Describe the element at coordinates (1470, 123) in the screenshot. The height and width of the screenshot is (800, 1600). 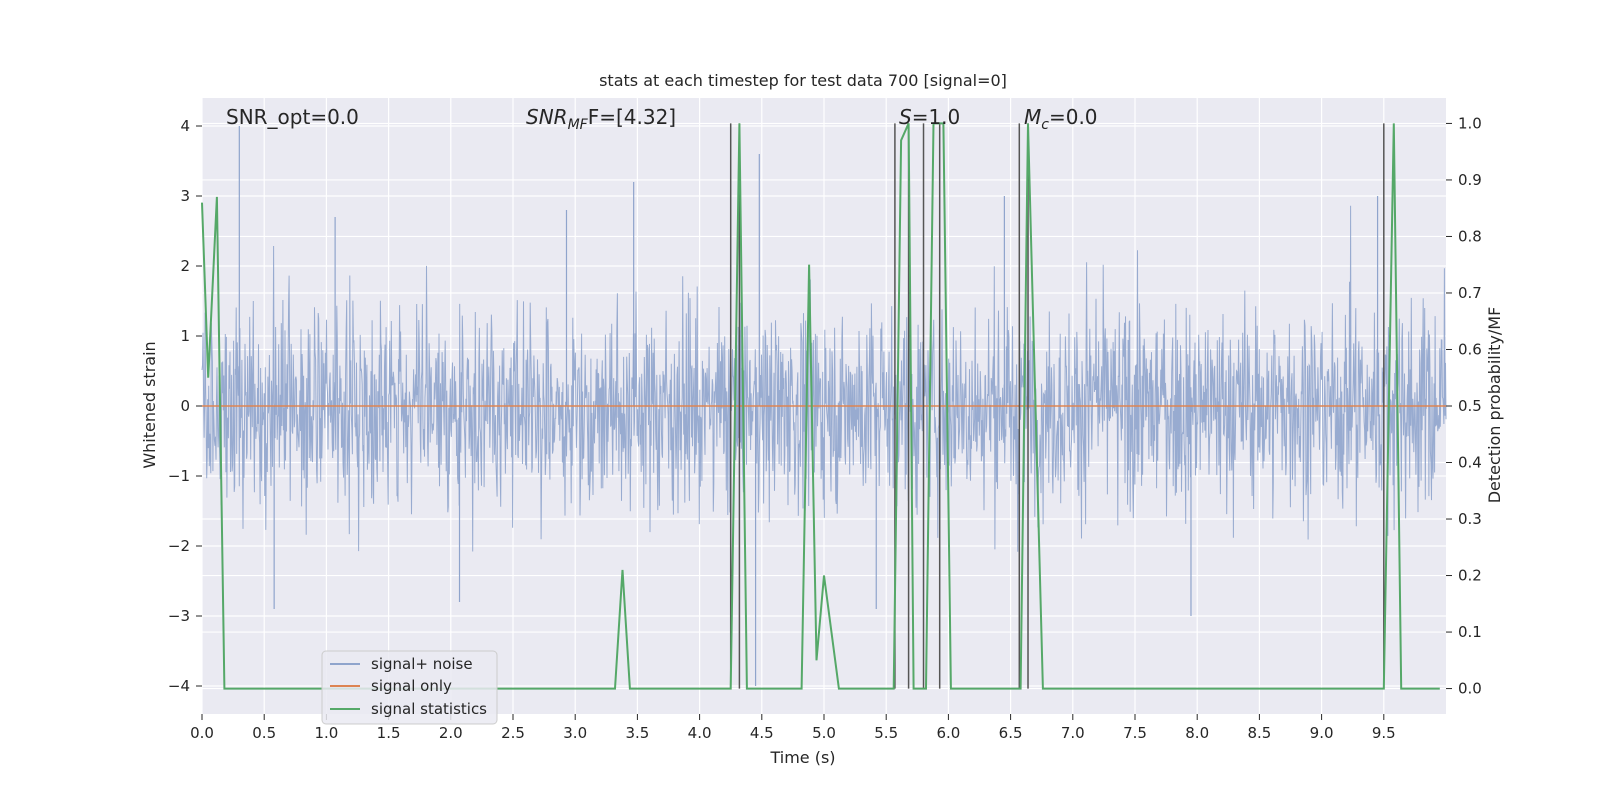
I see `y-tick-label-right: 1.0` at that location.